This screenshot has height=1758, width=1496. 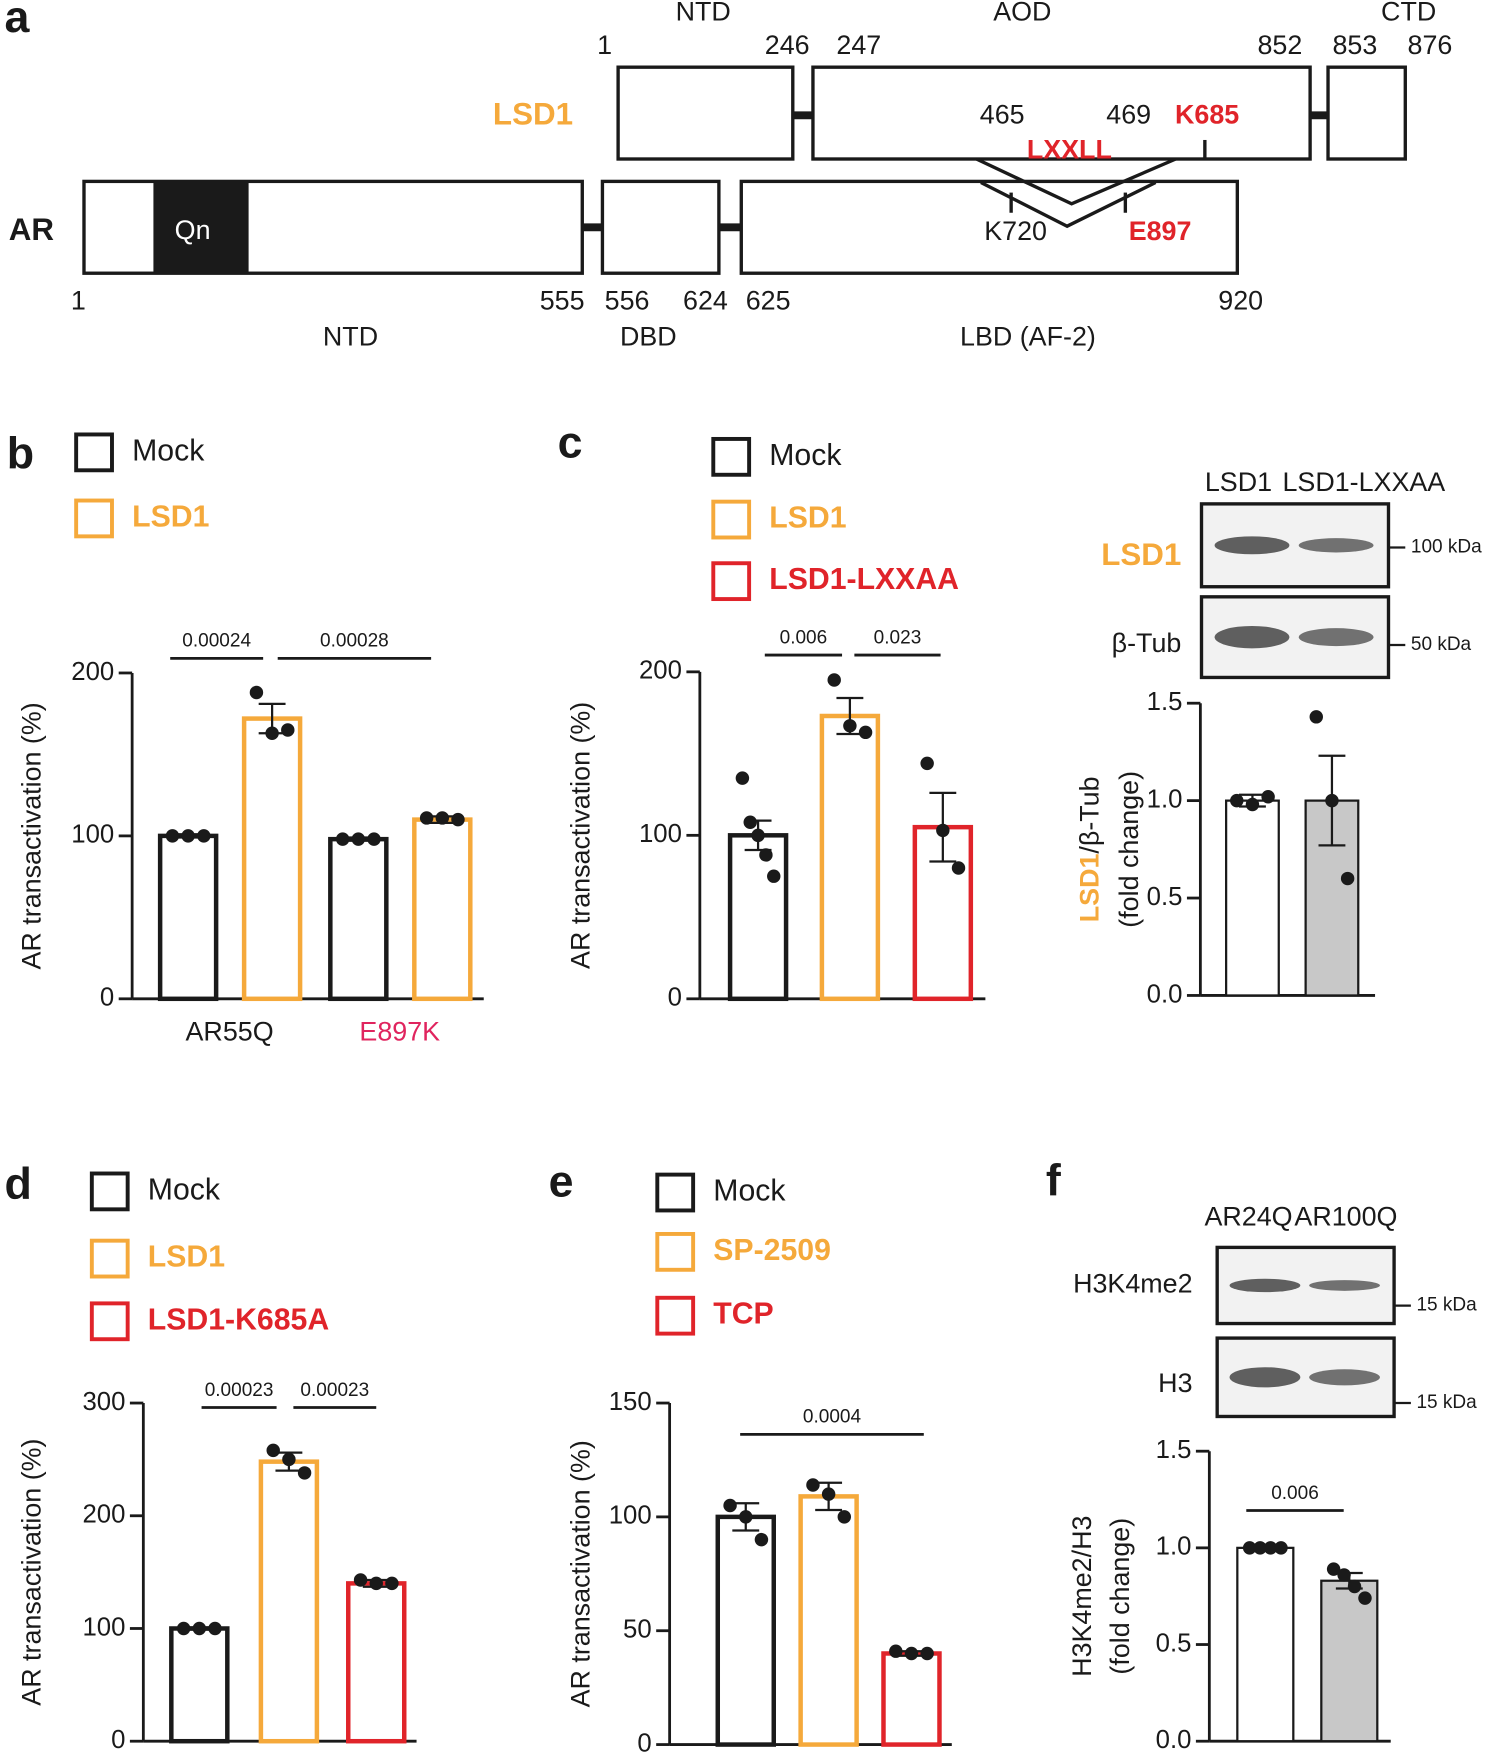 What do you see at coordinates (334, 1390) in the screenshot?
I see `p-value: 0.00023` at bounding box center [334, 1390].